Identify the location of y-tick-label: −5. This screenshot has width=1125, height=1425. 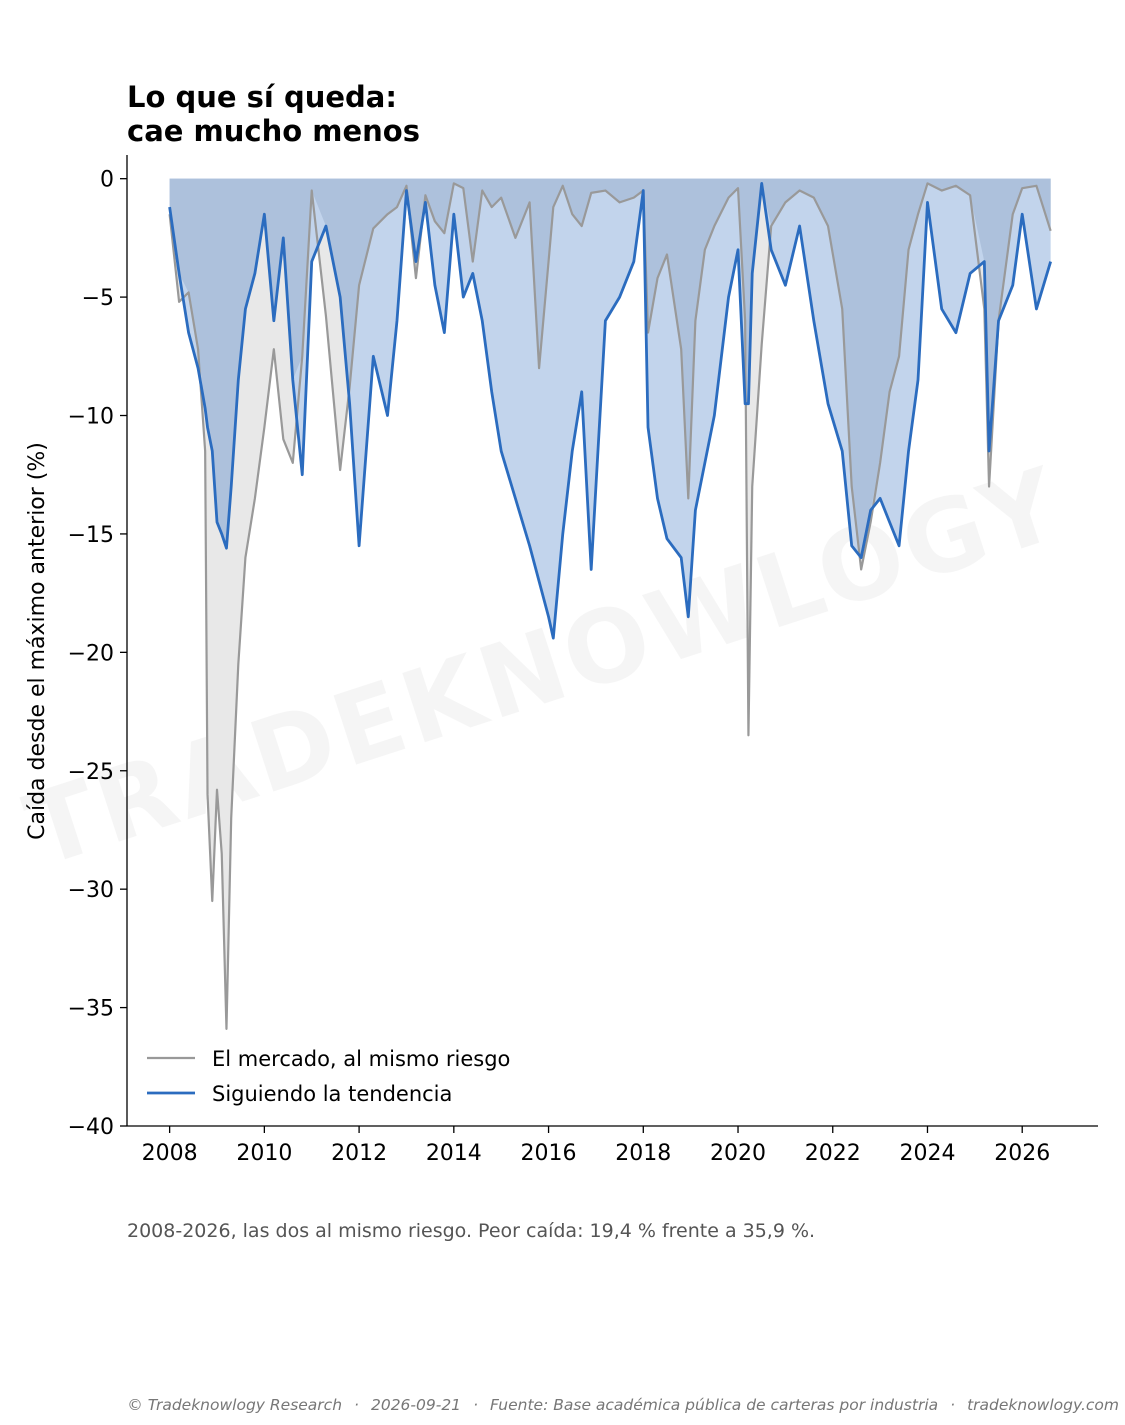
(98, 298).